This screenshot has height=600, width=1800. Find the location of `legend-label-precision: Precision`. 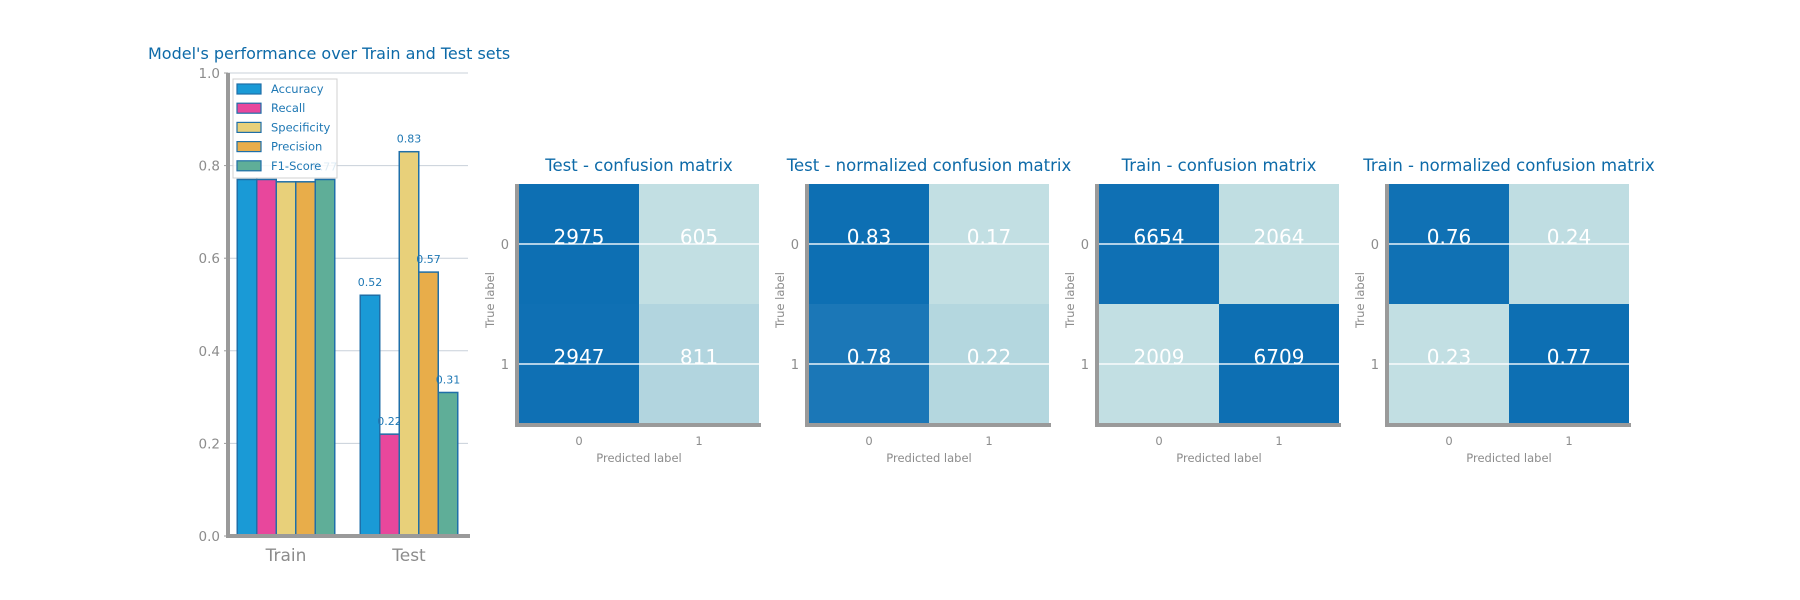

legend-label-precision: Precision is located at coordinates (296, 147).